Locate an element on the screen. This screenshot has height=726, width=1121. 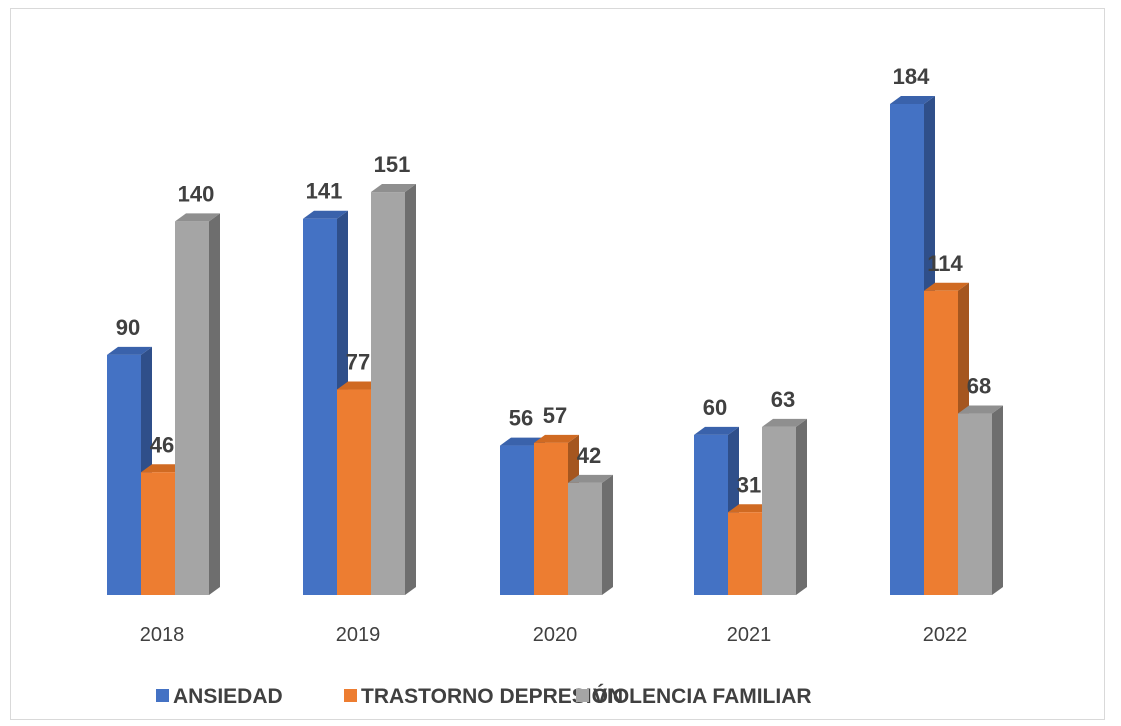
data-label-2020-1: 56 is located at coordinates (521, 418).